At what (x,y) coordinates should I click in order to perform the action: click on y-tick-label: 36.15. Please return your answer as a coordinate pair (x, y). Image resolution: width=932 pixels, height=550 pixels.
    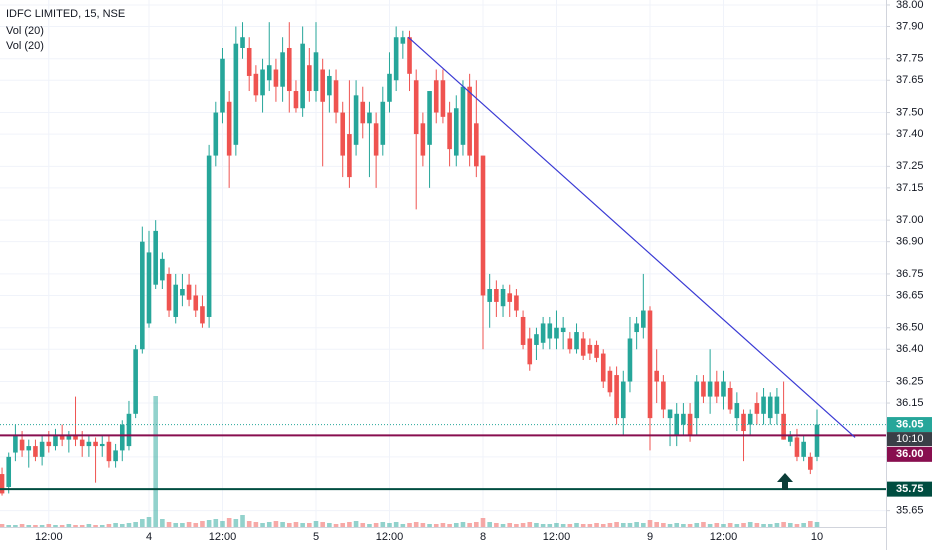
    Looking at the image, I should click on (910, 403).